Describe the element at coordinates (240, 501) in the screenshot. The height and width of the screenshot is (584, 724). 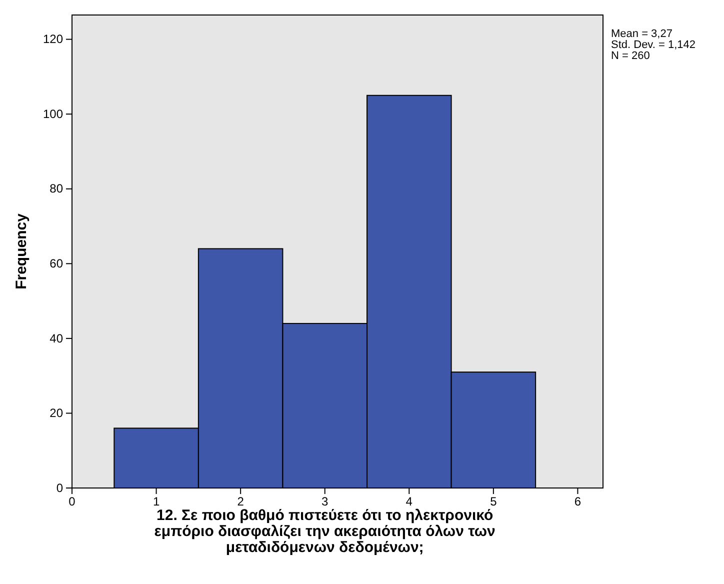
I see `x-tick-label: 2` at that location.